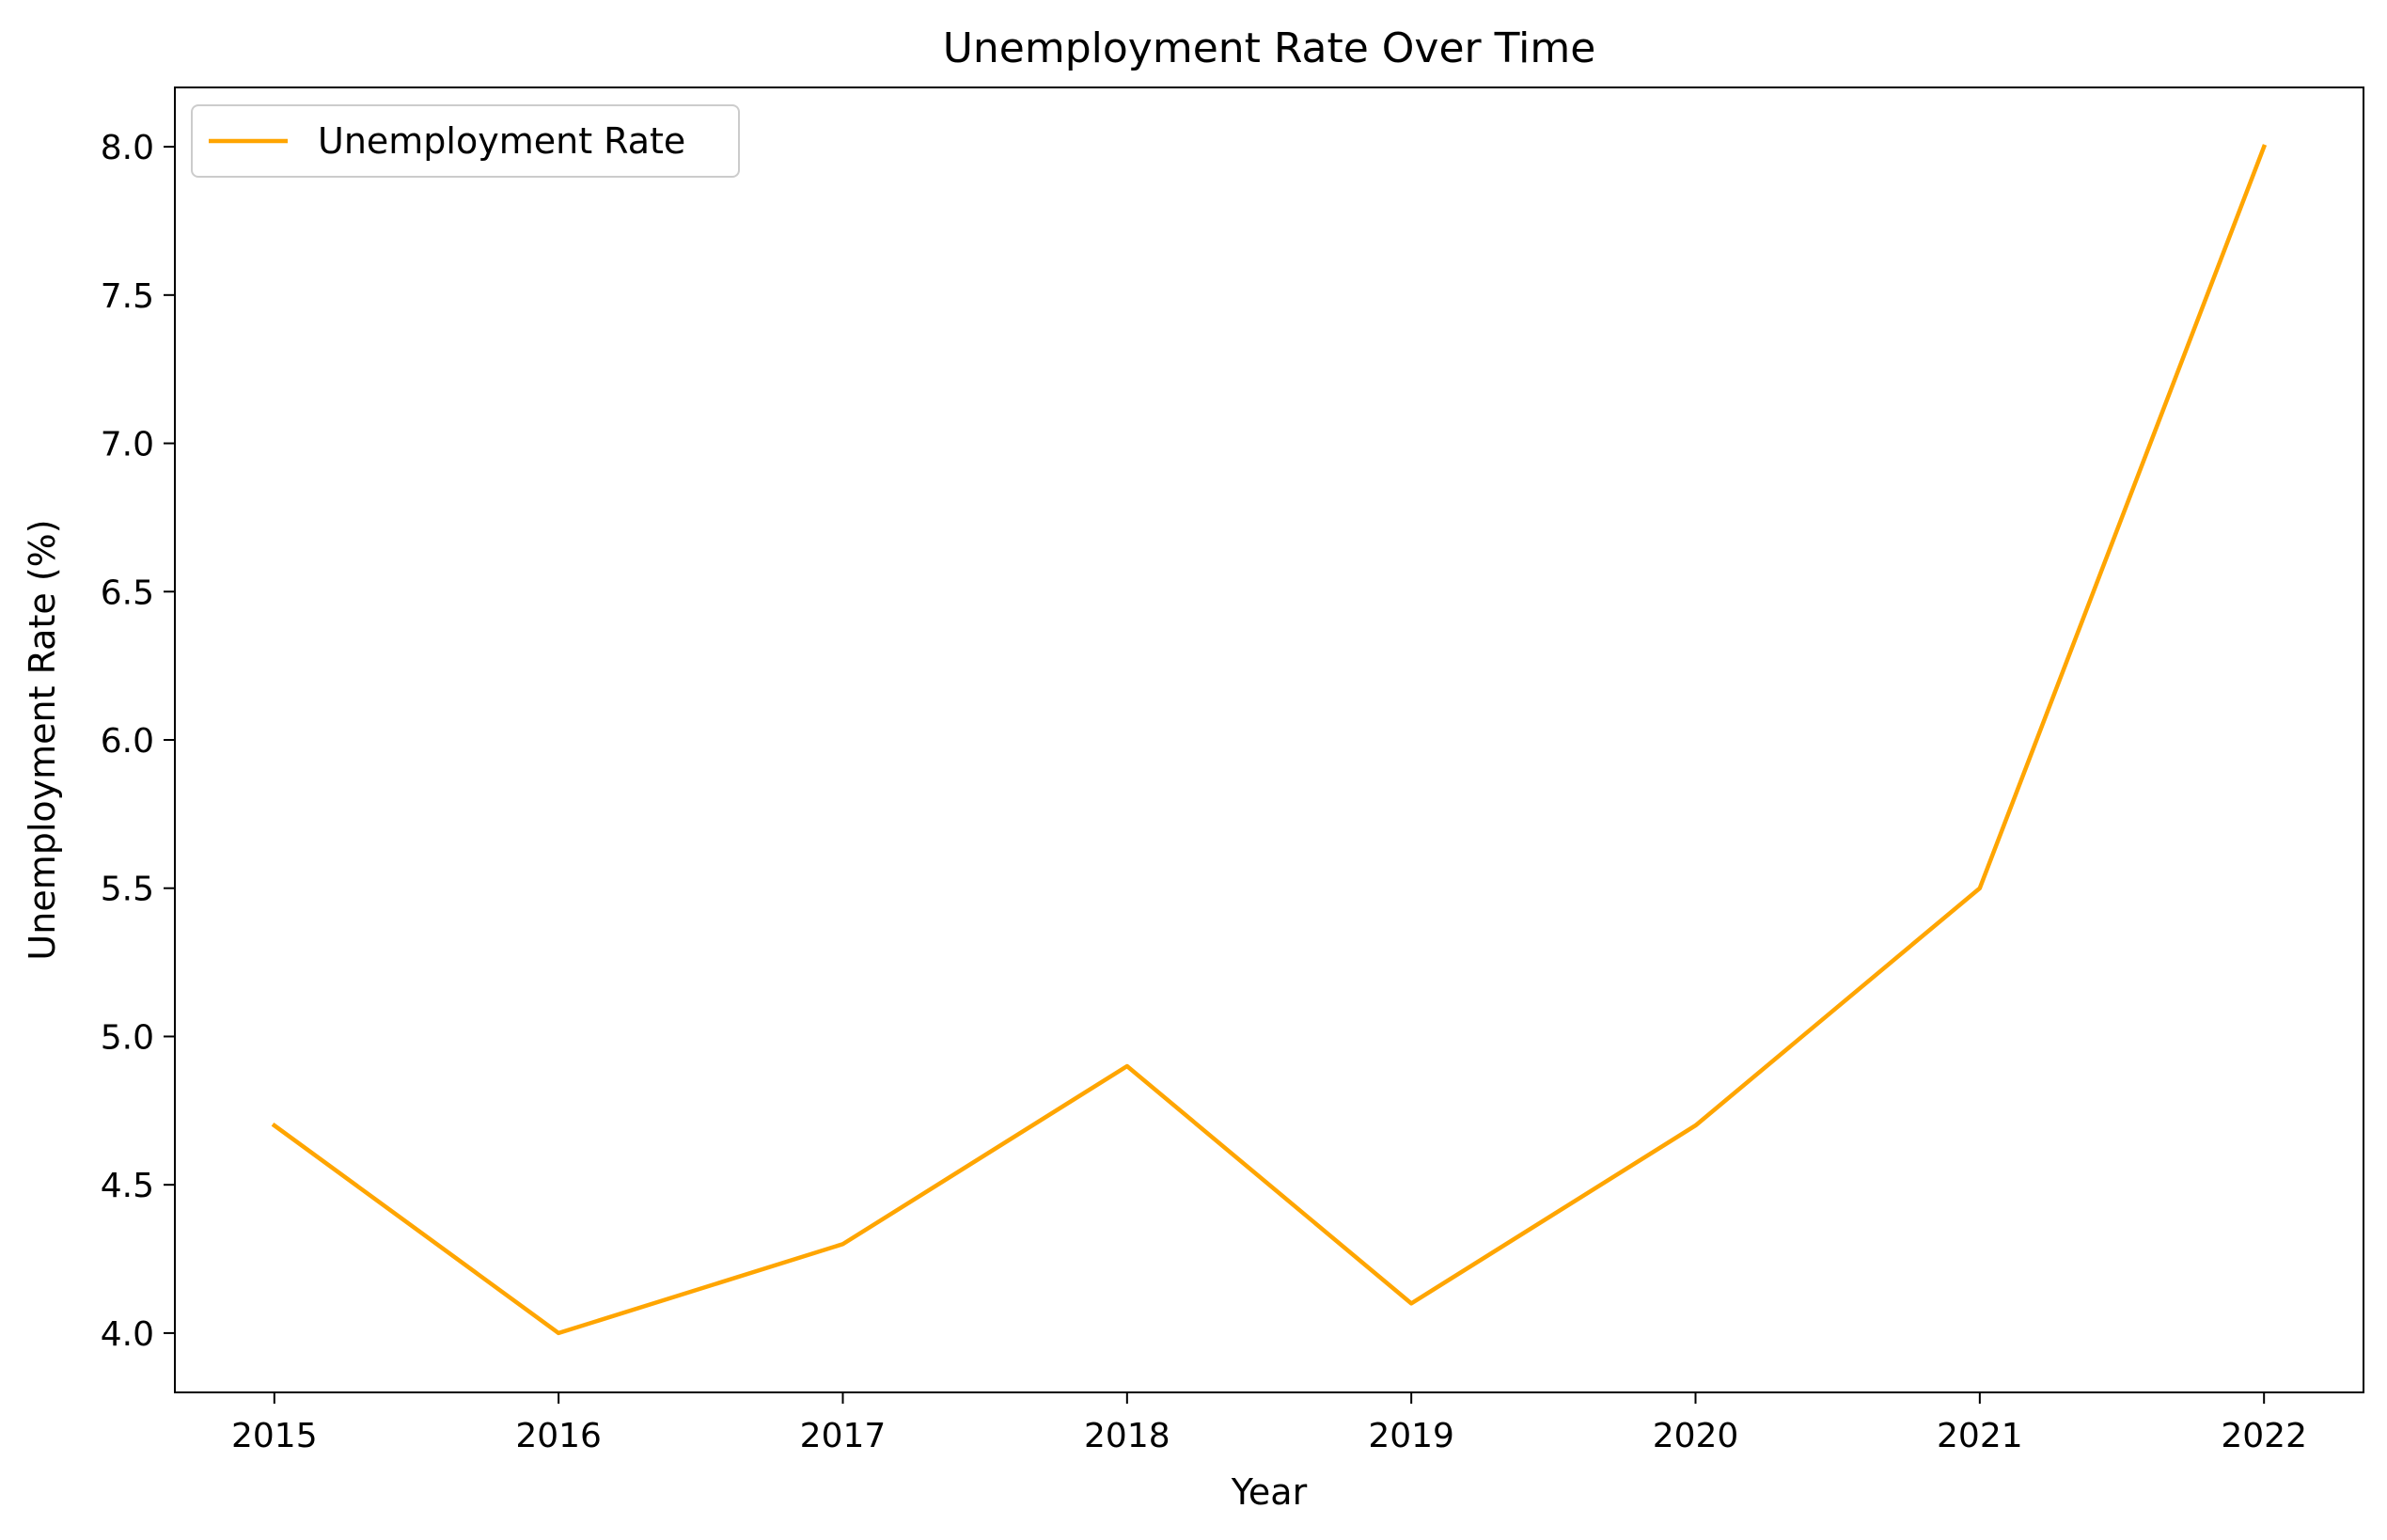 This screenshot has height=1540, width=2387. Describe the element at coordinates (1127, 1436) in the screenshot. I see `x-tick-label: 2018` at that location.